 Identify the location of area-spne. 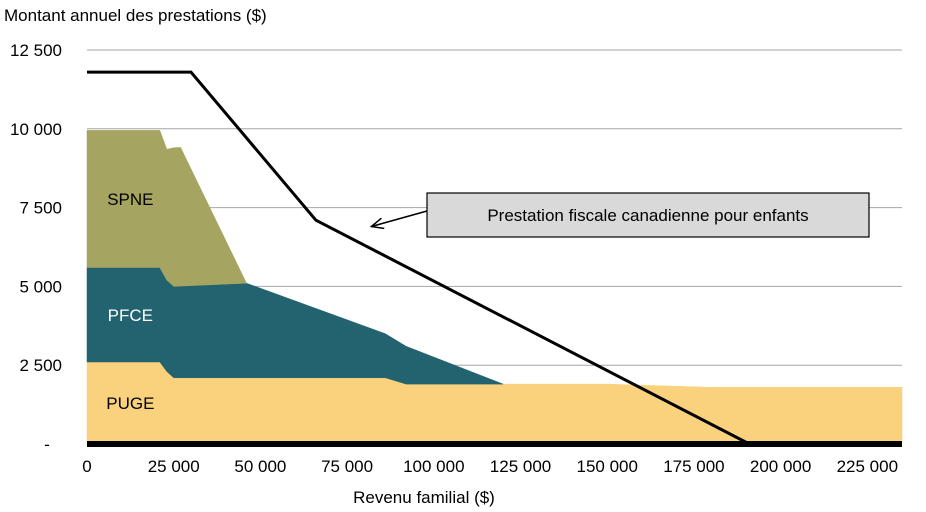
(166, 208).